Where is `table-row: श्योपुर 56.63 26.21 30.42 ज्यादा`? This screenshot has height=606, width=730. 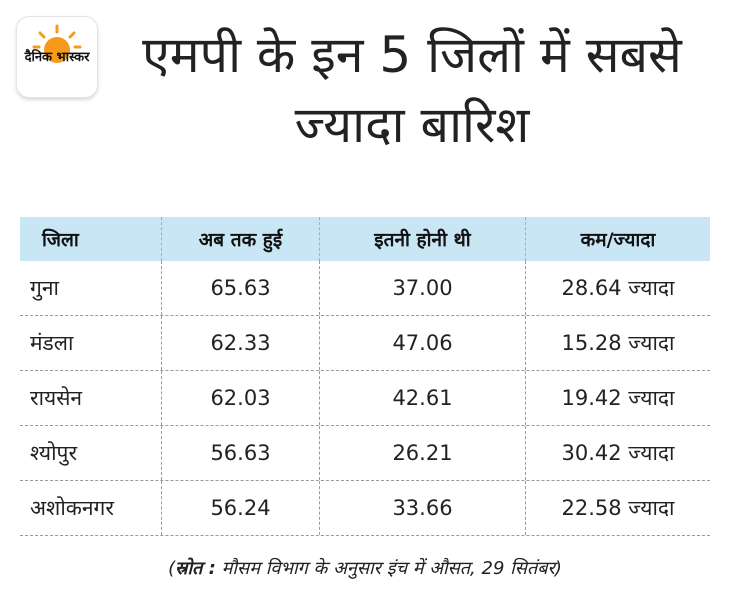 table-row: श्योपुर 56.63 26.21 30.42 ज्यादा is located at coordinates (365, 453).